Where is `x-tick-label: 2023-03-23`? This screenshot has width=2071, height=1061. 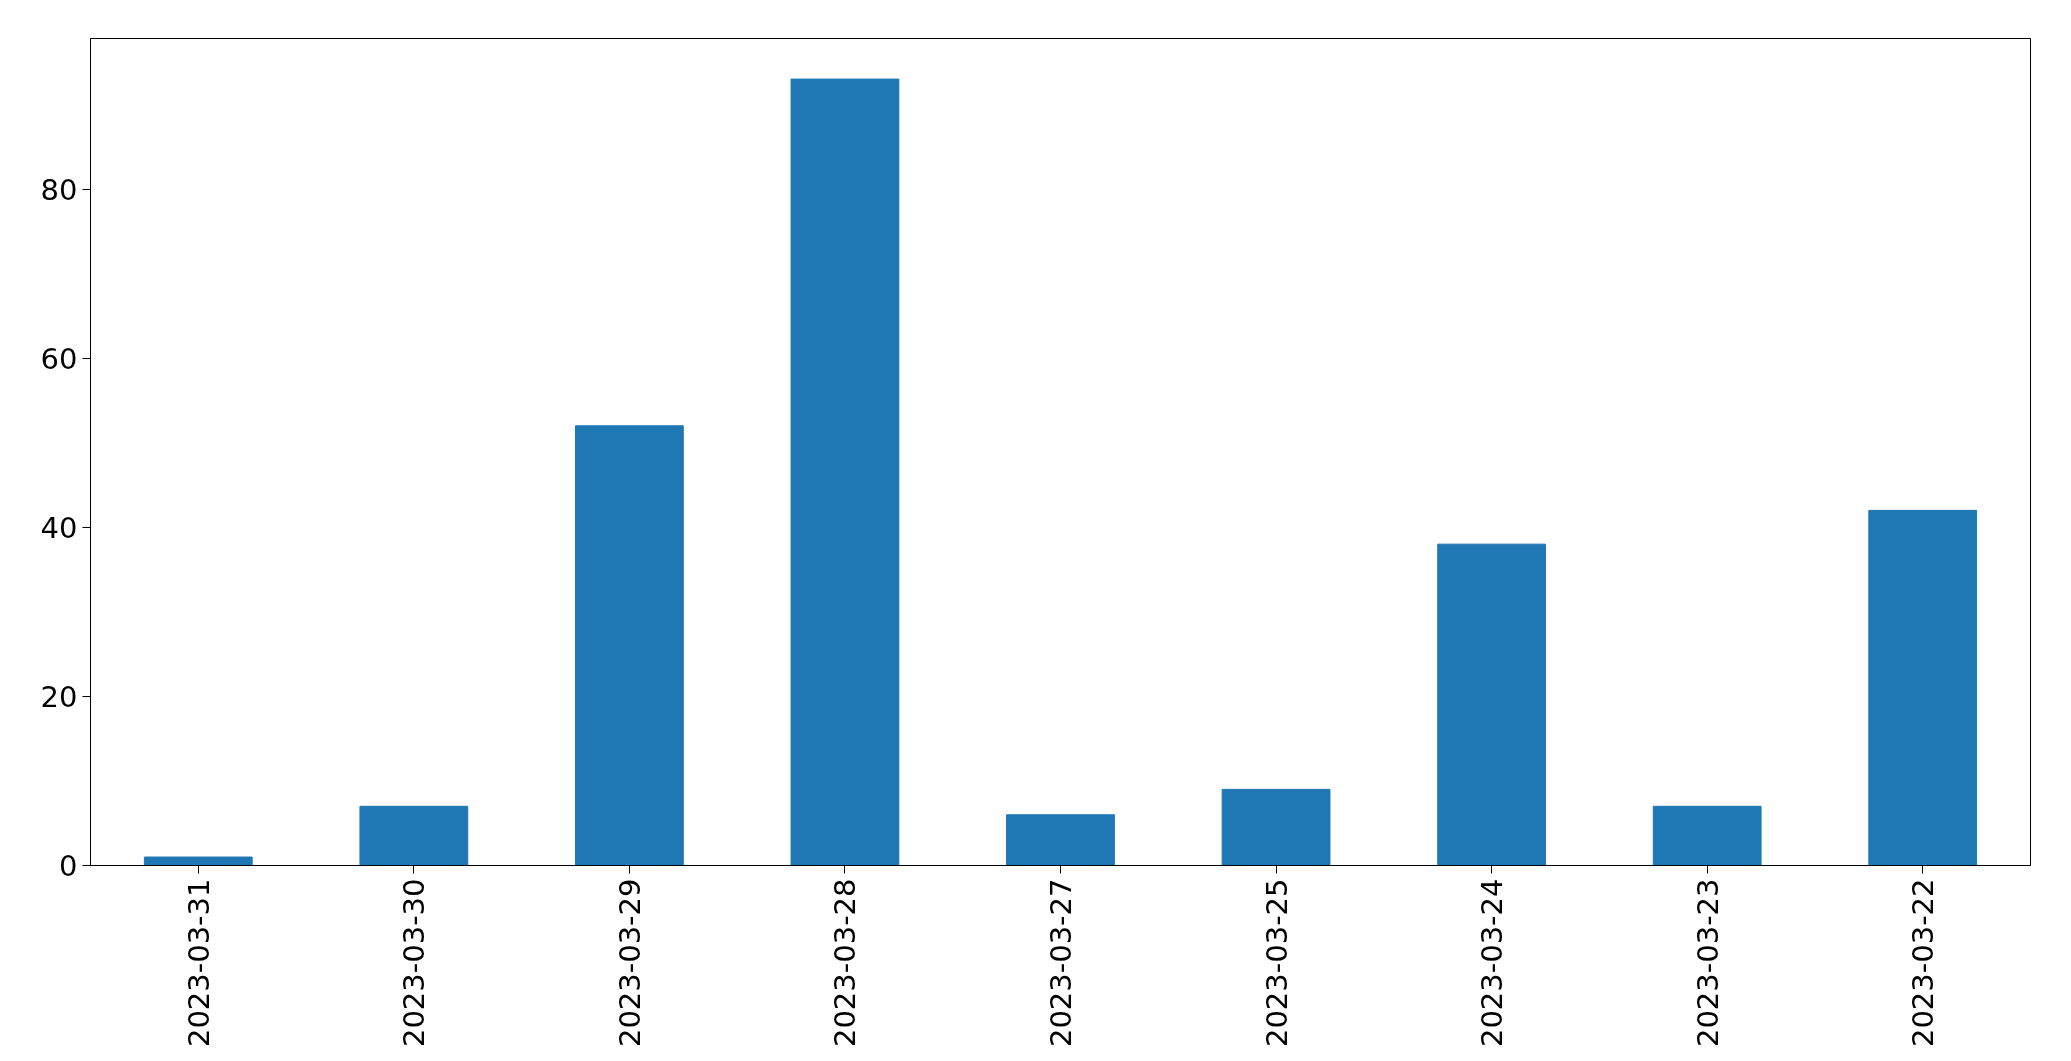
x-tick-label: 2023-03-23 is located at coordinates (1707, 963).